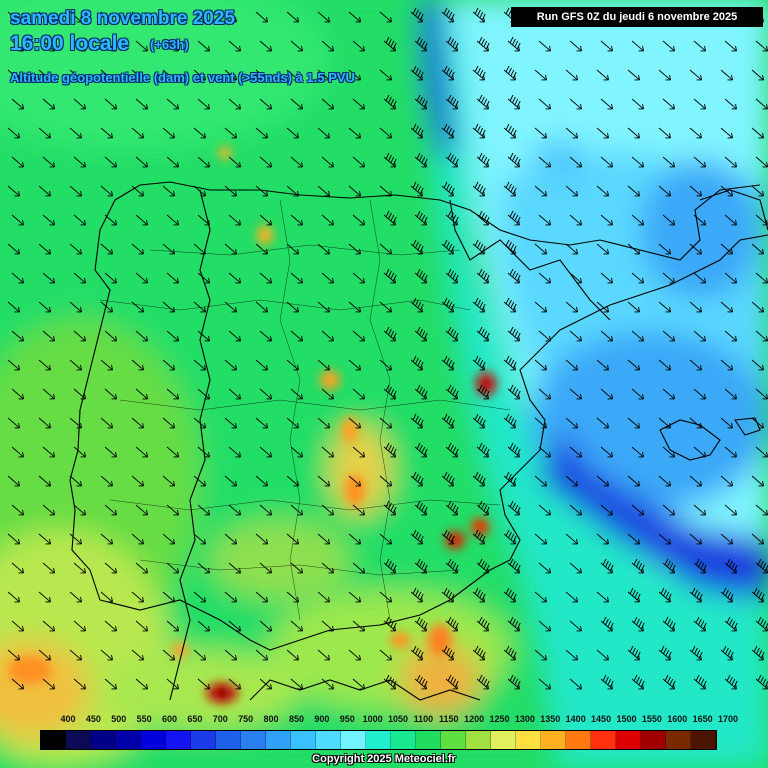 The image size is (768, 768). Describe the element at coordinates (195, 719) in the screenshot. I see `legend-label: 650` at that location.